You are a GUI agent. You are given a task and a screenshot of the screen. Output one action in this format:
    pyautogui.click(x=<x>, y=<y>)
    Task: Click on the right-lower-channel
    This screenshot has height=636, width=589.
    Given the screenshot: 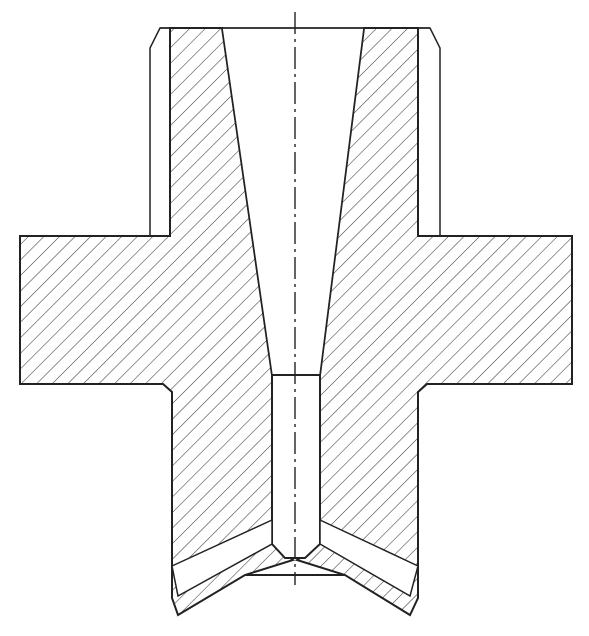 What is the action you would take?
    pyautogui.click(x=369, y=558)
    